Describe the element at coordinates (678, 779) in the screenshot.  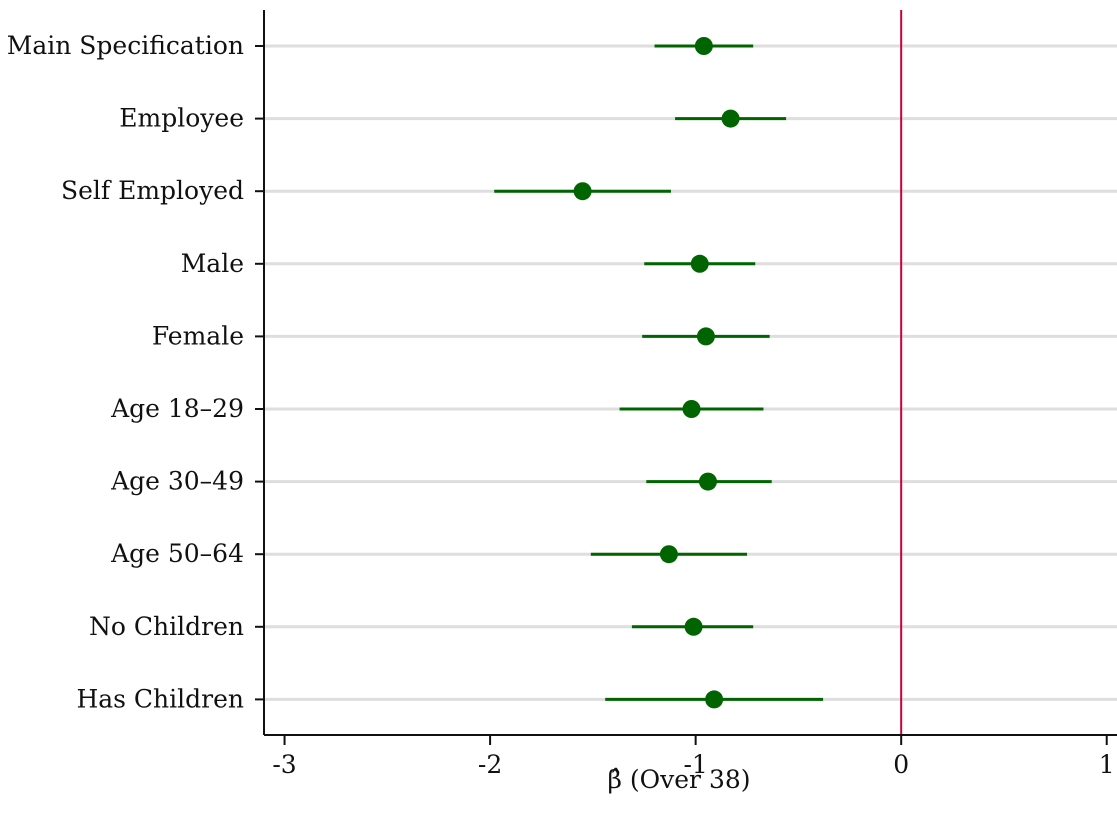
I see `x-axis-title: β̂ (Over 38)` at that location.